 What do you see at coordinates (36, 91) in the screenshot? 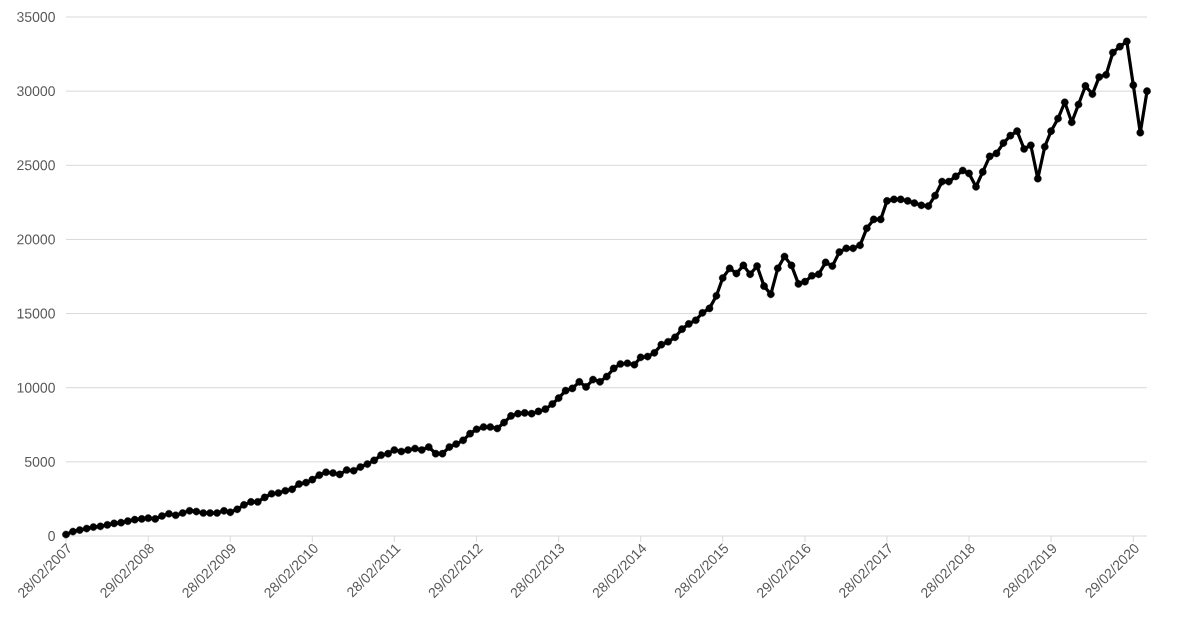
I see `y-tick-label: 30000` at bounding box center [36, 91].